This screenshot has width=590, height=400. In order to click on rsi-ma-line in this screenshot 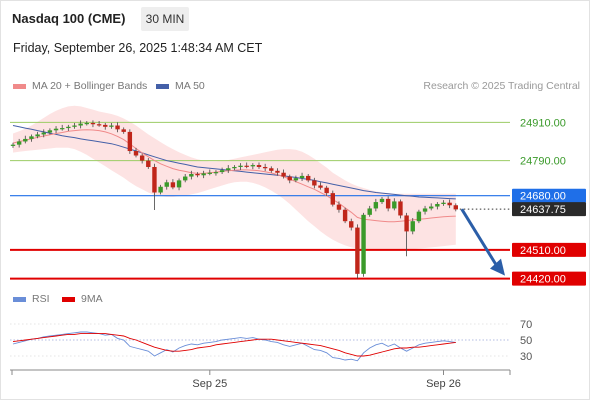, I will do `click(234, 345)`.